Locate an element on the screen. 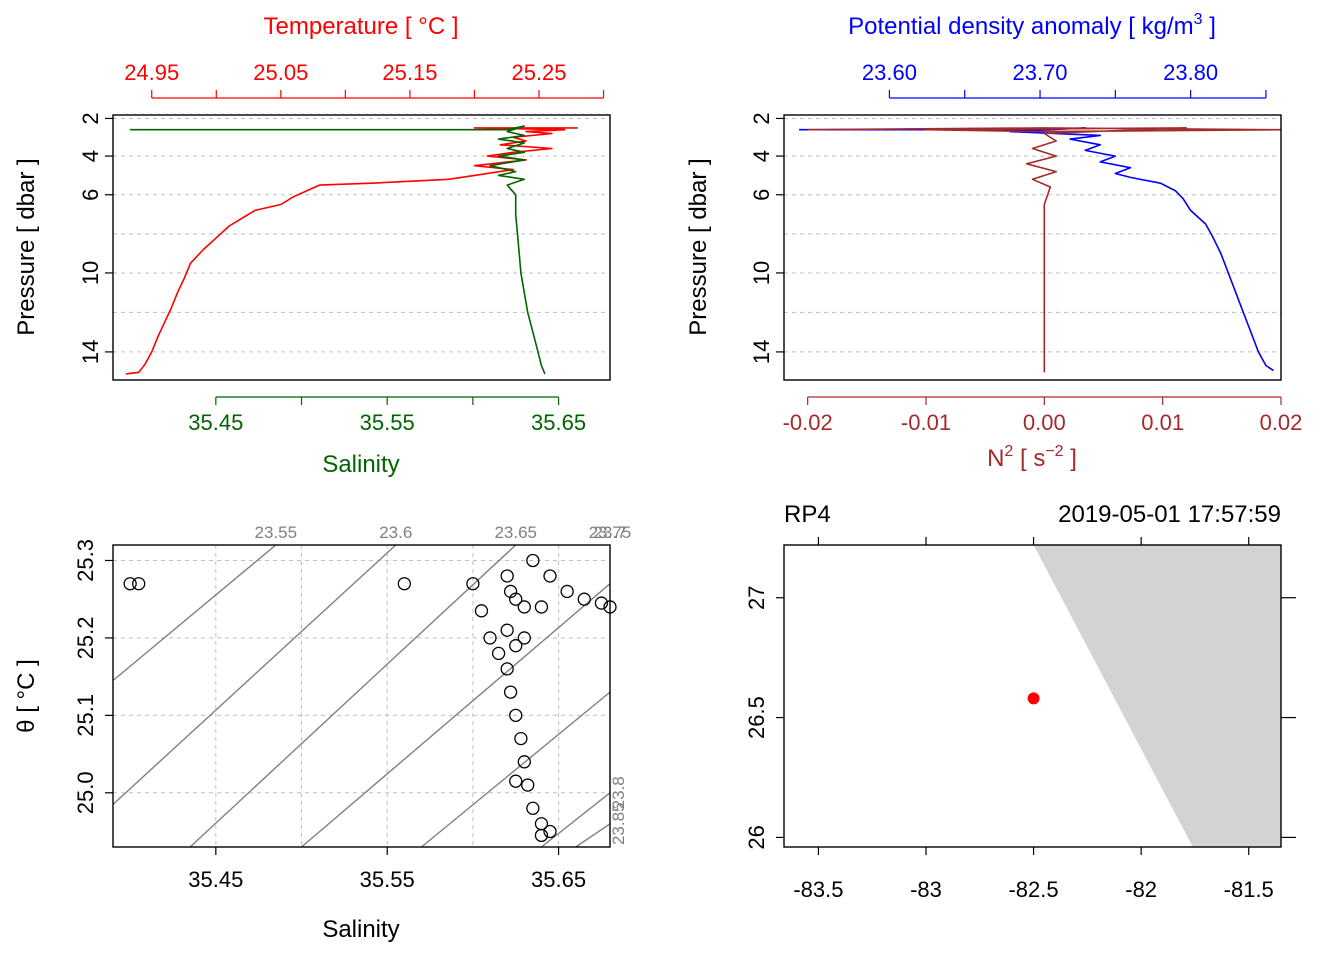  y-tick-label: 26 is located at coordinates (756, 837).